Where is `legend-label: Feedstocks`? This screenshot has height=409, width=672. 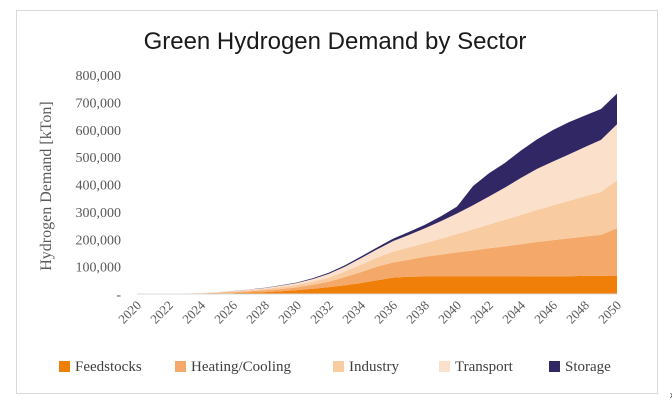 legend-label: Feedstocks is located at coordinates (108, 367).